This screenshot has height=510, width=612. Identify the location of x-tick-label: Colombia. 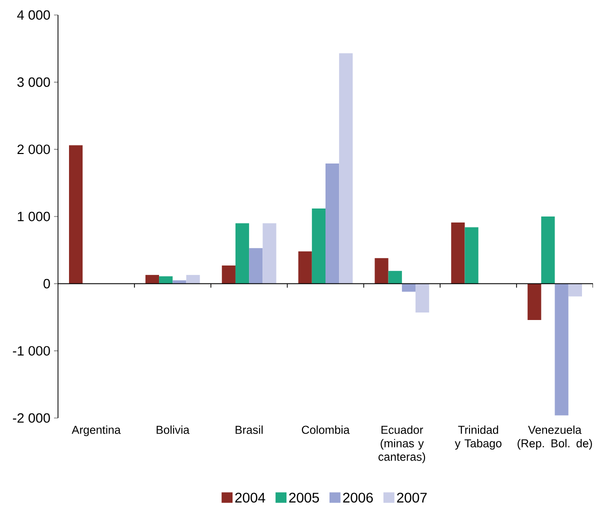
(326, 430).